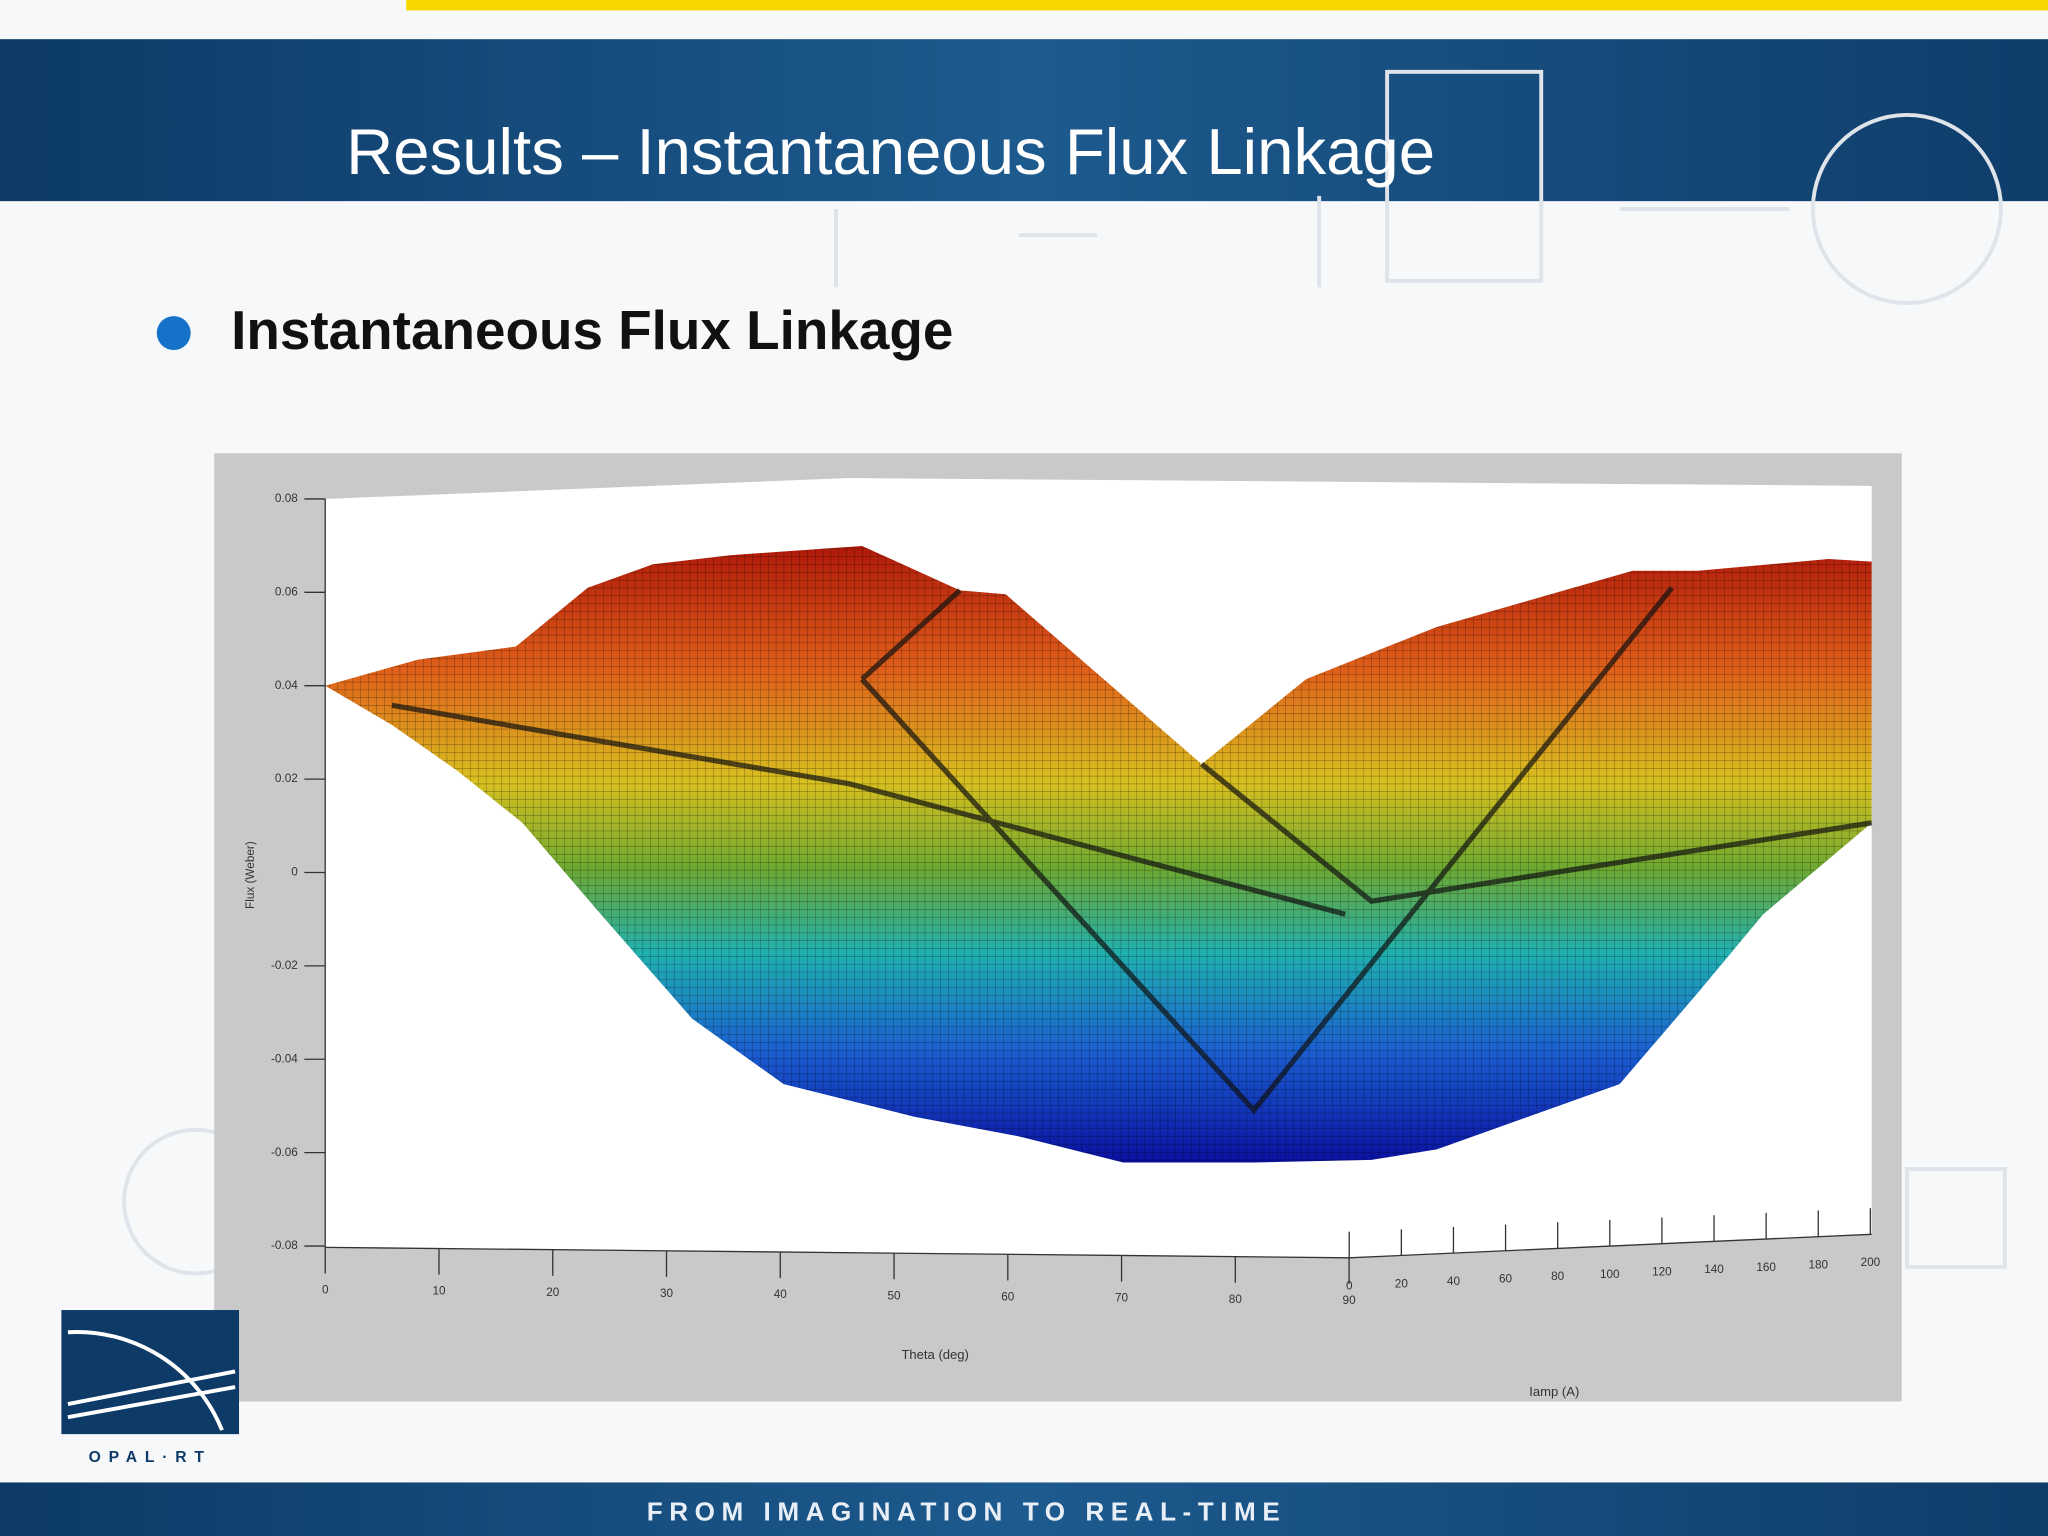 This screenshot has width=2048, height=1536. What do you see at coordinates (286, 685) in the screenshot?
I see `y-tick-label: 0.04` at bounding box center [286, 685].